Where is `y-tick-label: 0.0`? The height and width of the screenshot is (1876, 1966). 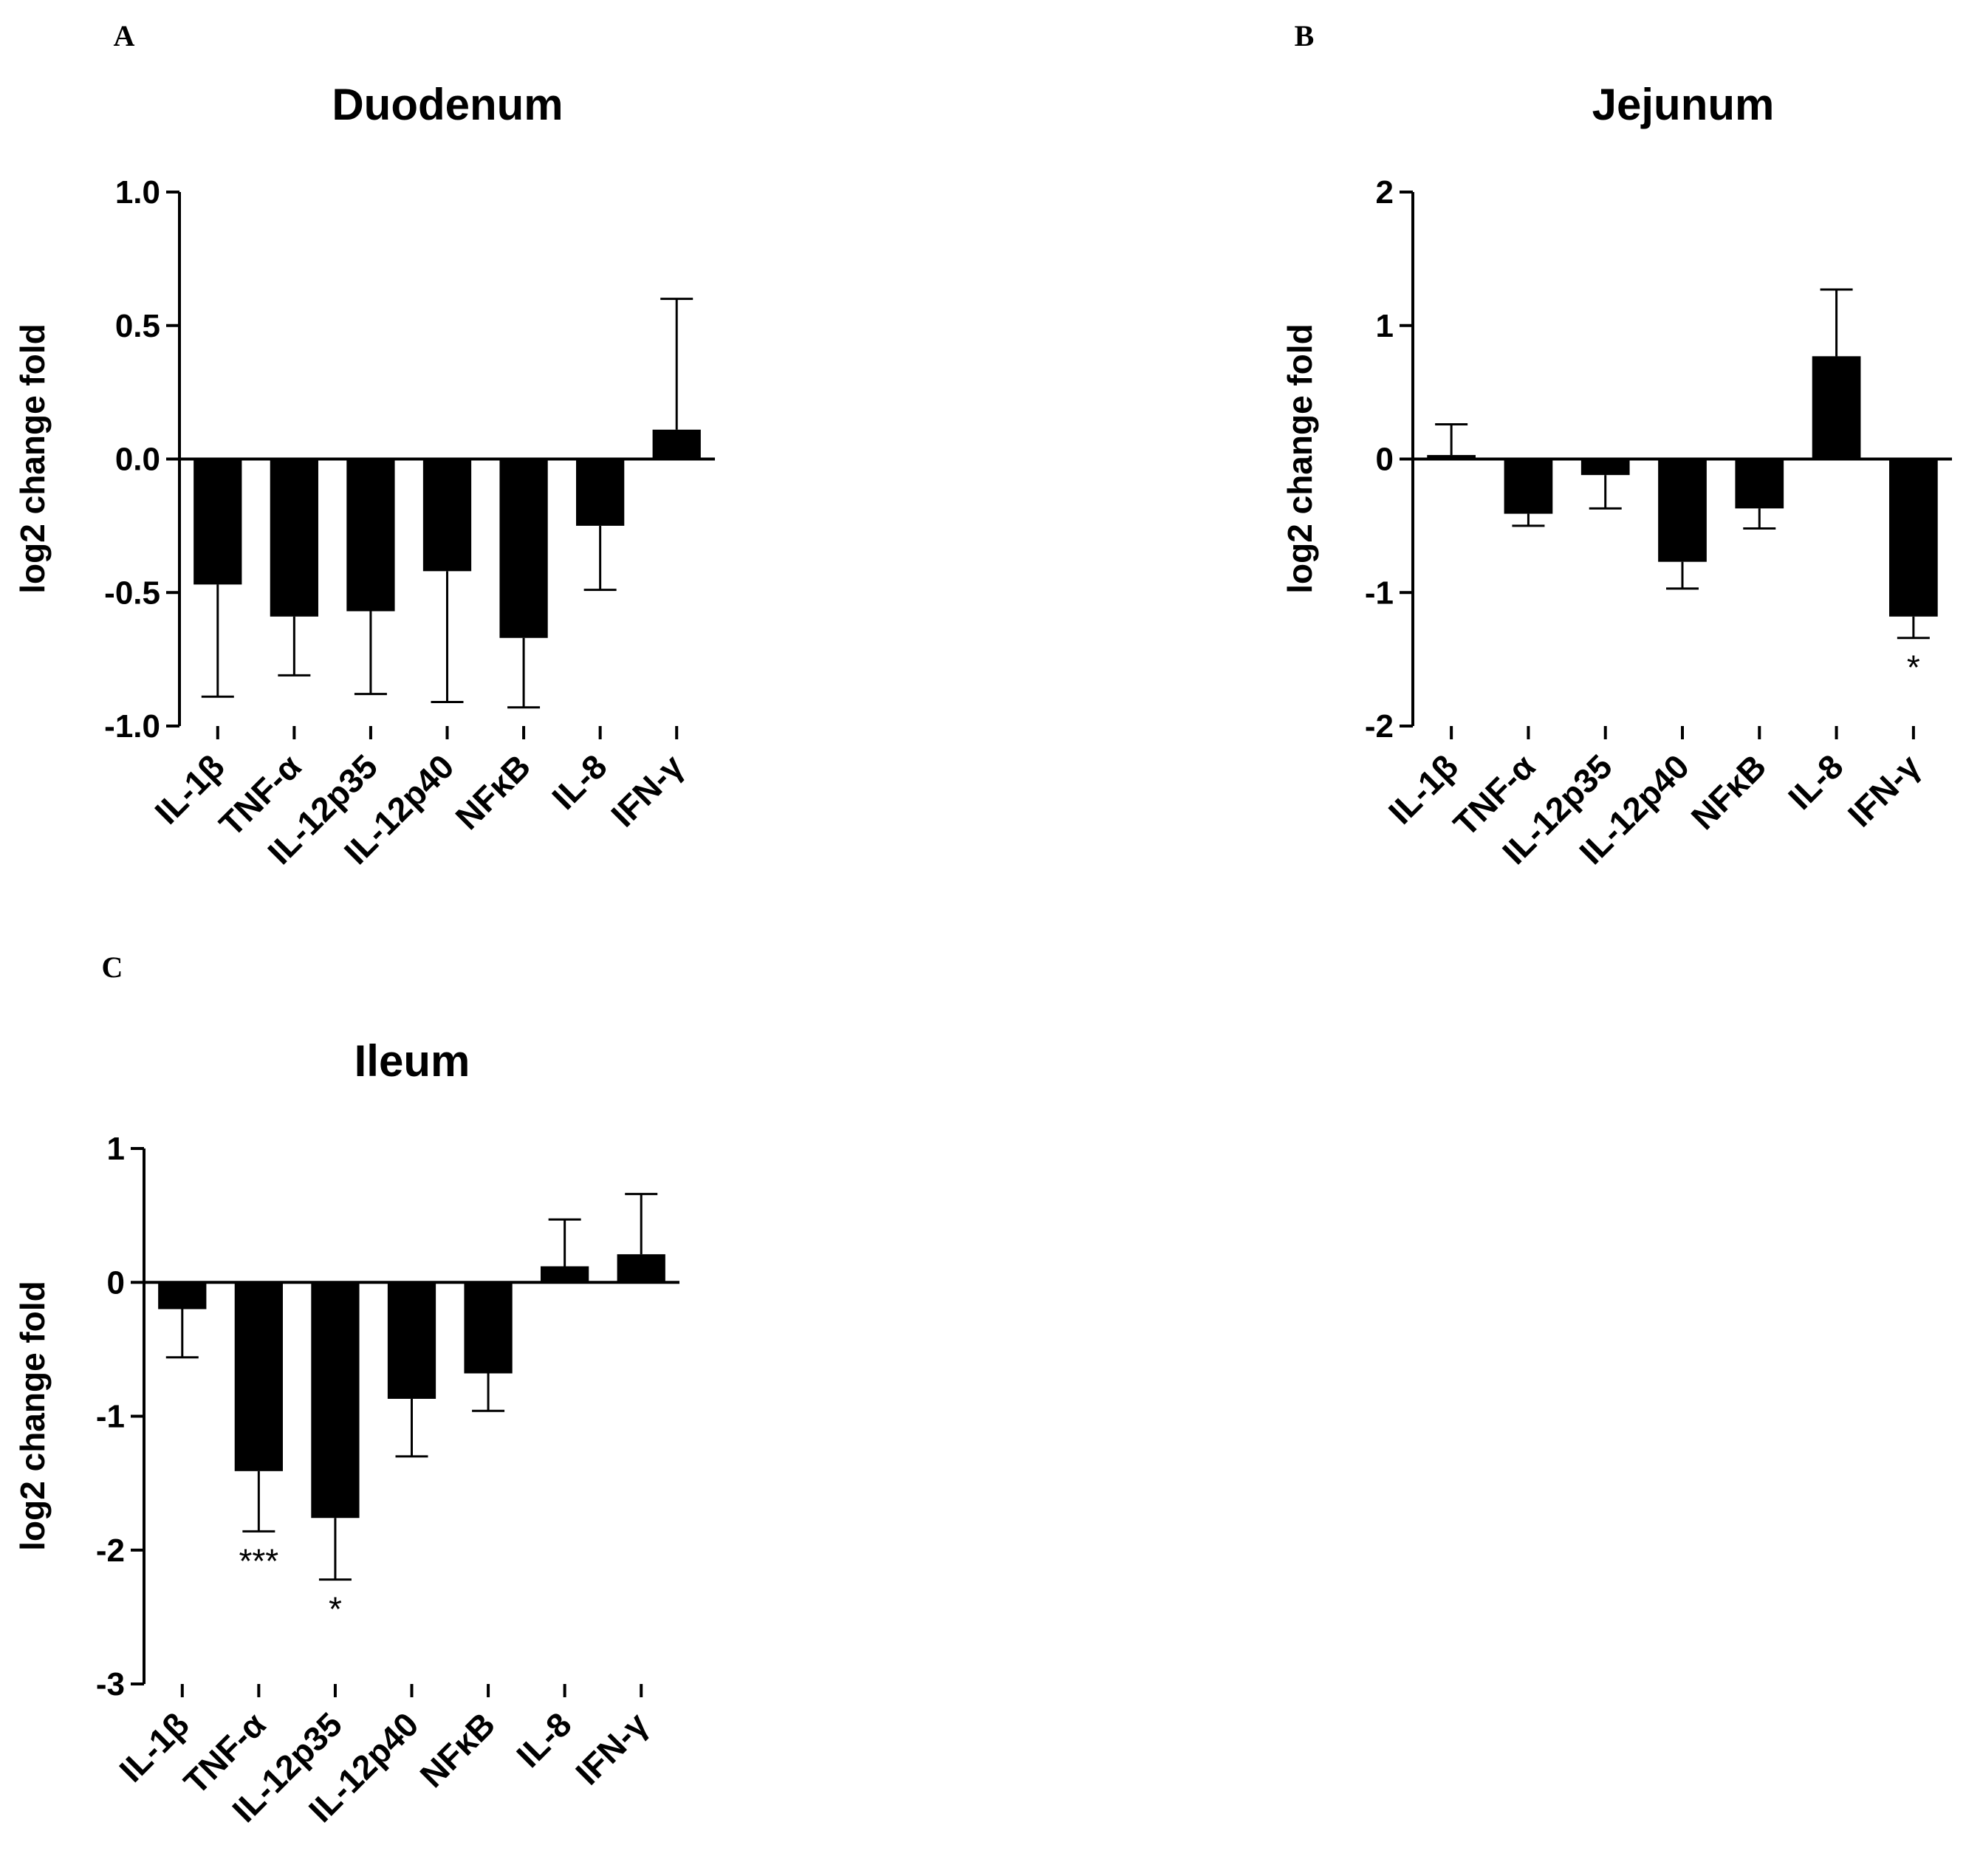 y-tick-label: 0.0 is located at coordinates (137, 460).